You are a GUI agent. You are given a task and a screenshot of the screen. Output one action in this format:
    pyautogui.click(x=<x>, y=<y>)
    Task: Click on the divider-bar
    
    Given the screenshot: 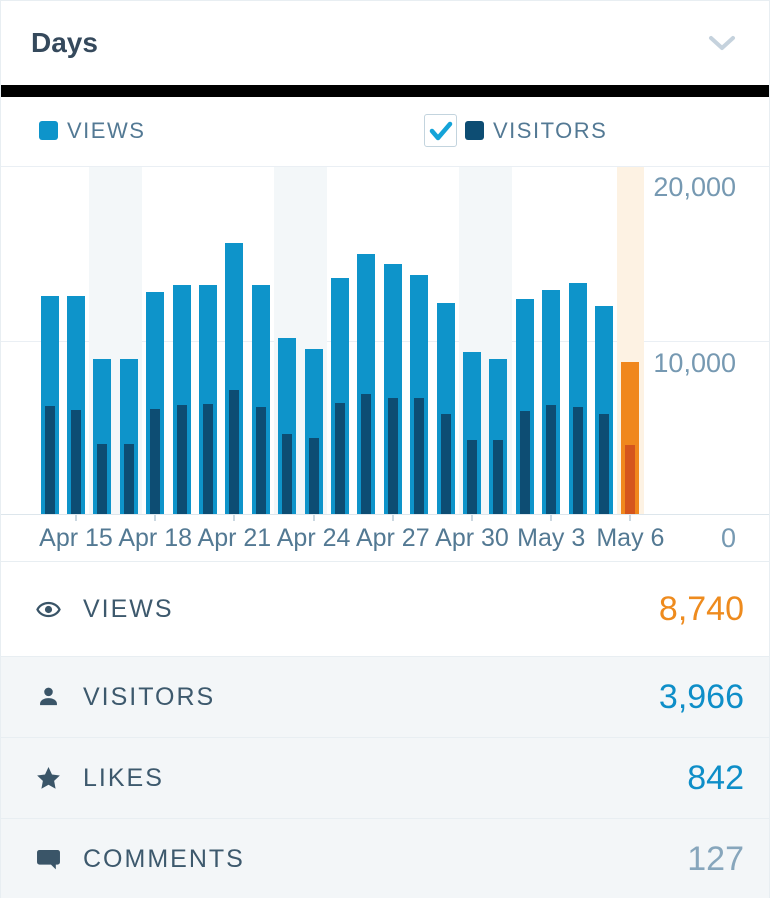 What is the action you would take?
    pyautogui.click(x=385, y=91)
    